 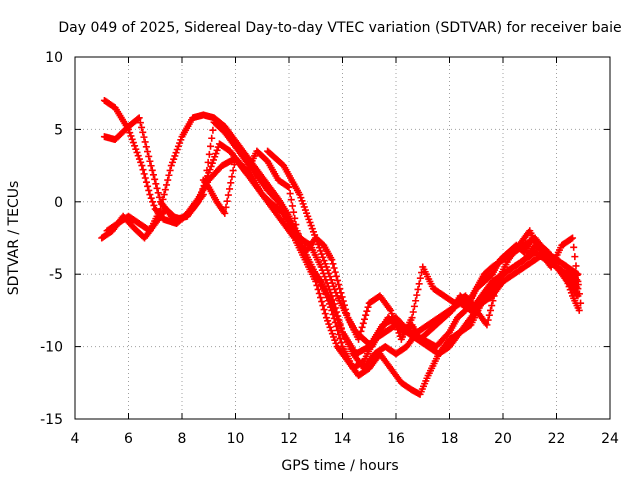 What do you see at coordinates (343, 439) in the screenshot?
I see `x-tick-label: 14` at bounding box center [343, 439].